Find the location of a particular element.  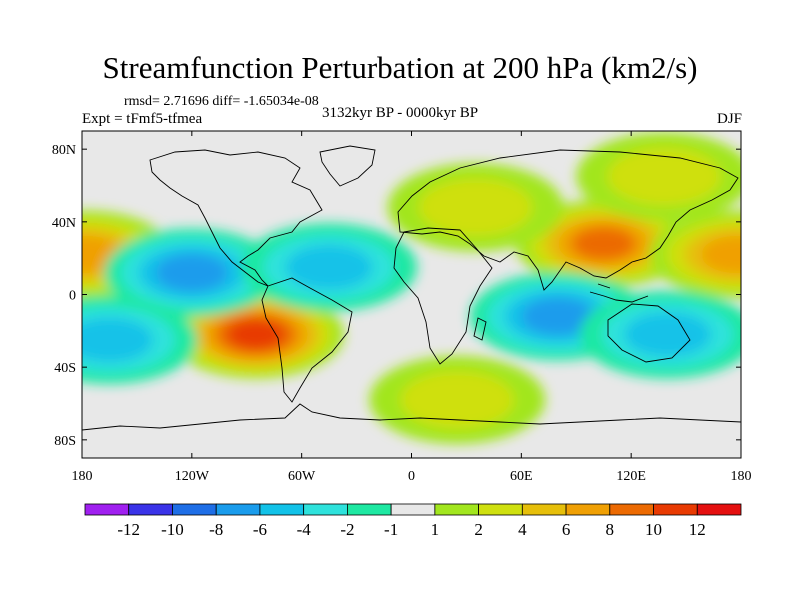

coast-maritime-continent is located at coordinates (619, 293).